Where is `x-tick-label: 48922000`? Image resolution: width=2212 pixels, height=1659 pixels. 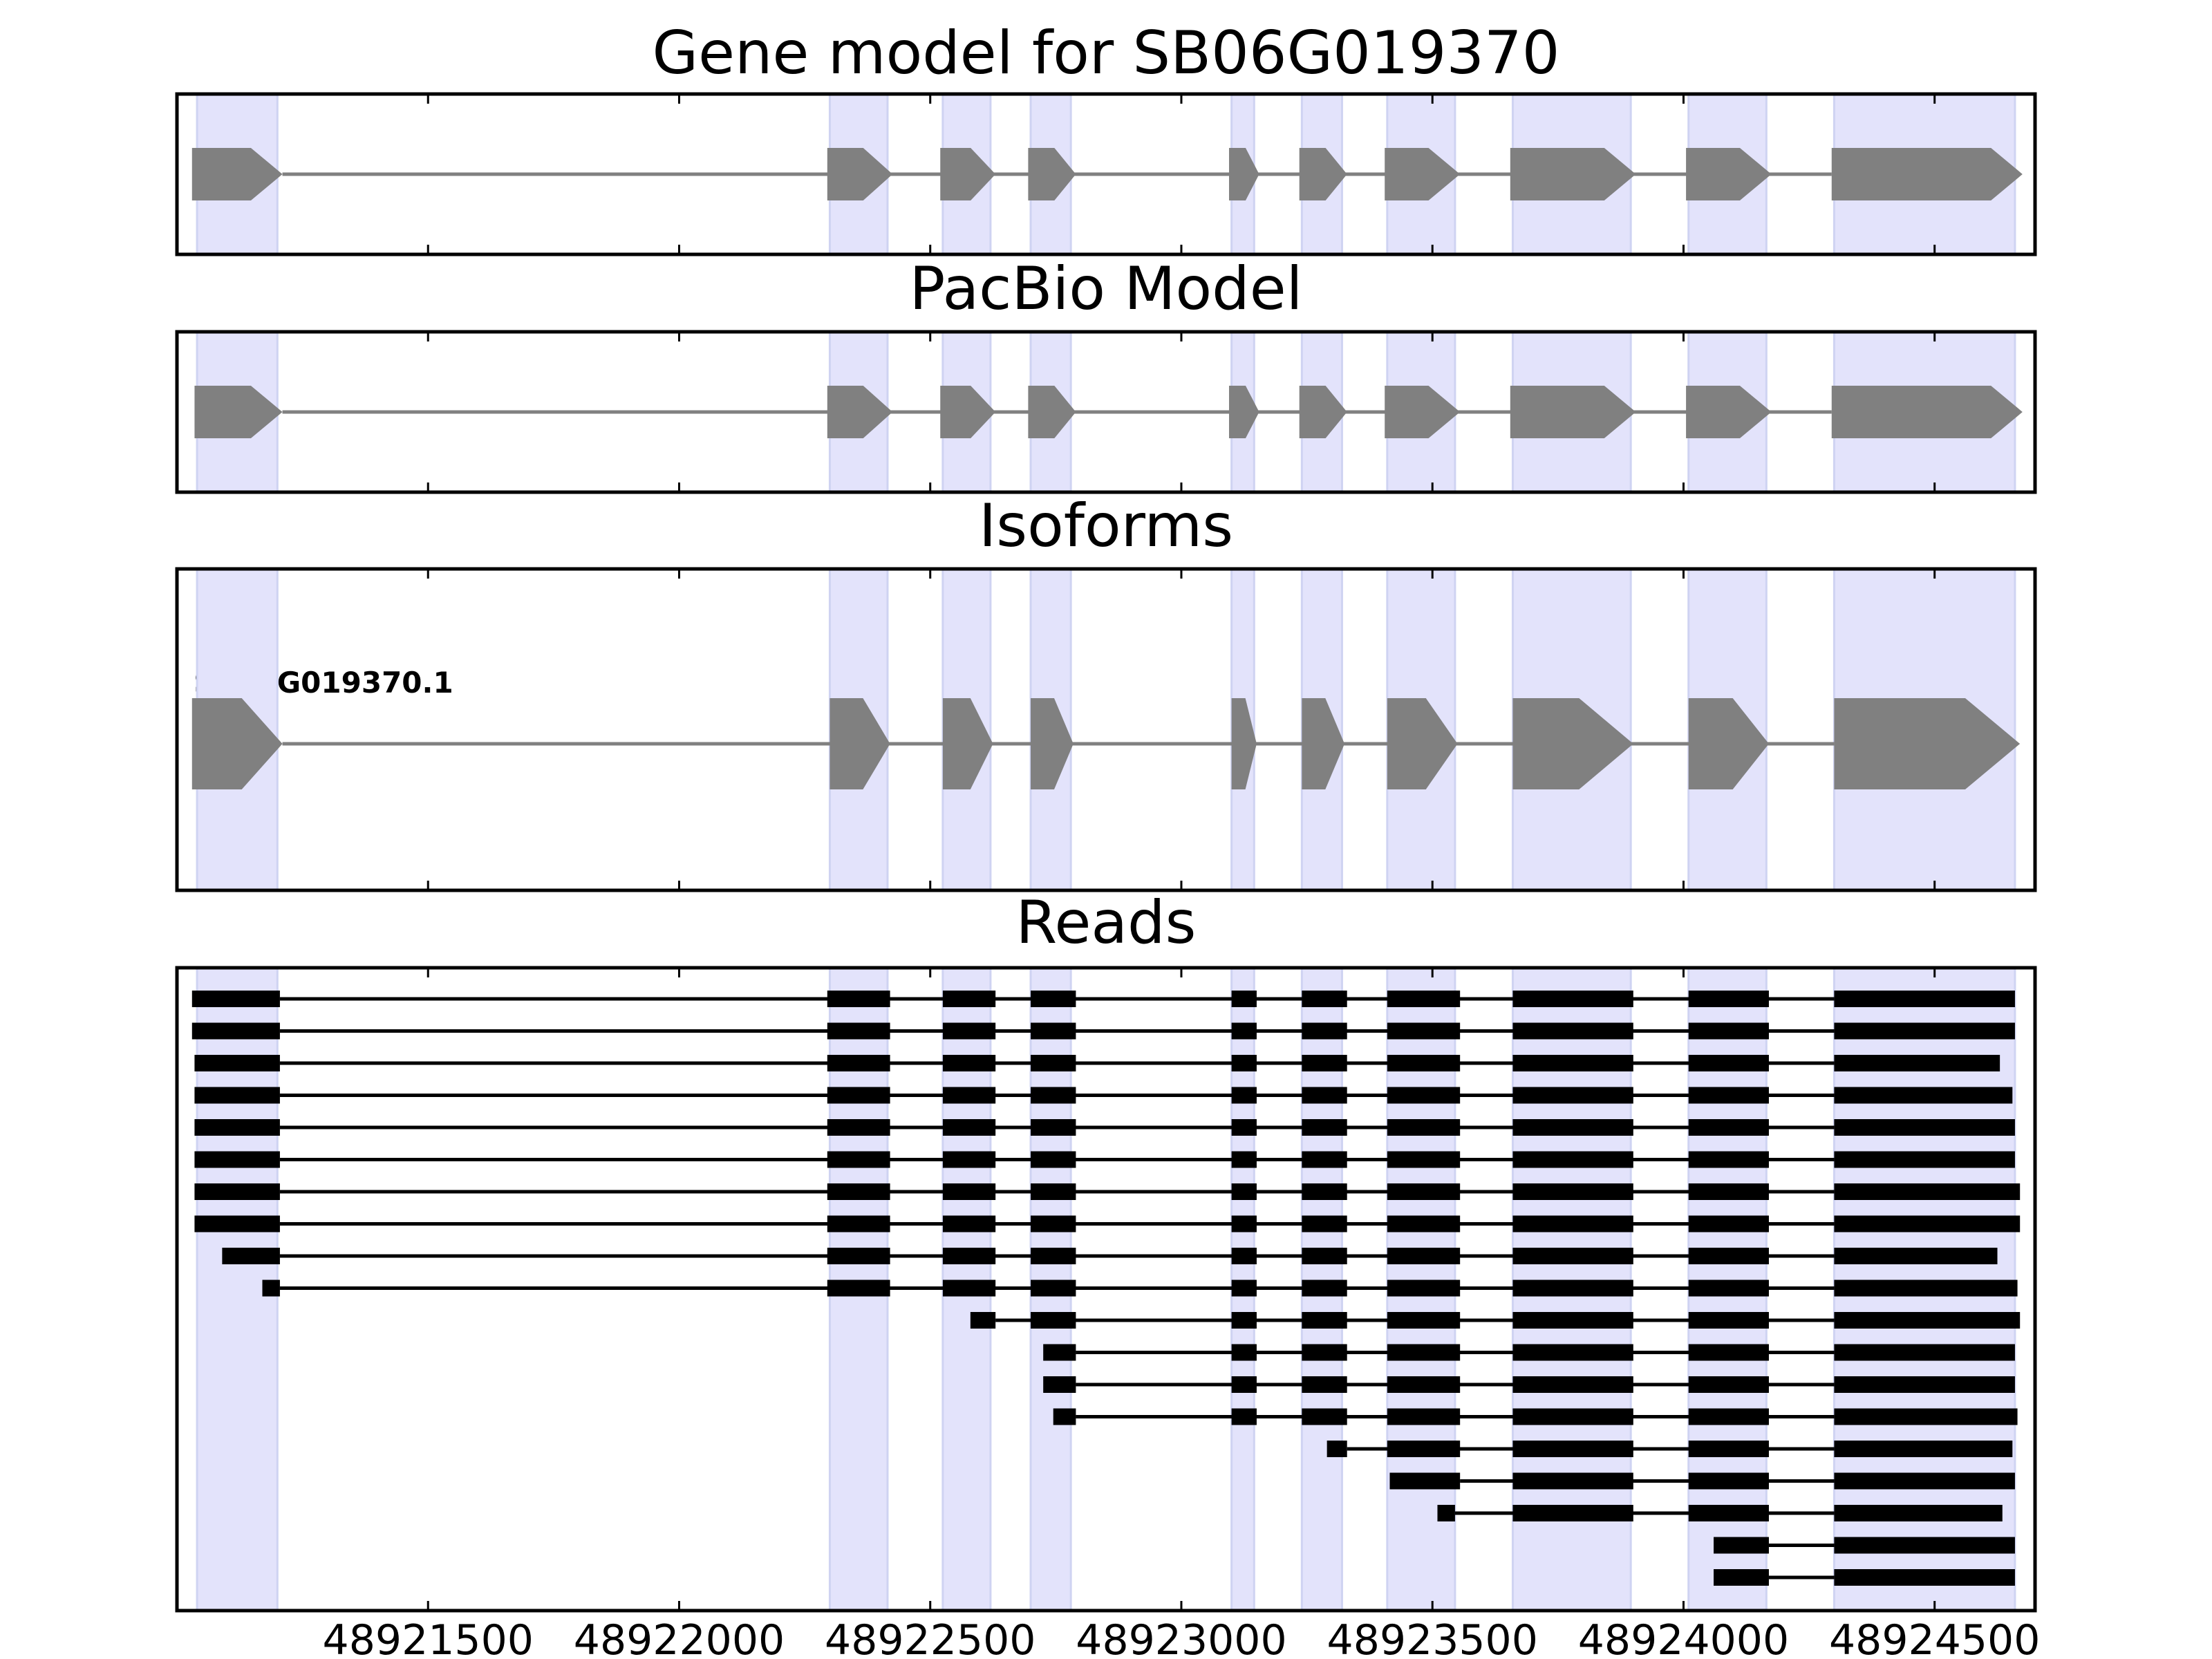
x-tick-label: 48922000 is located at coordinates (679, 1638).